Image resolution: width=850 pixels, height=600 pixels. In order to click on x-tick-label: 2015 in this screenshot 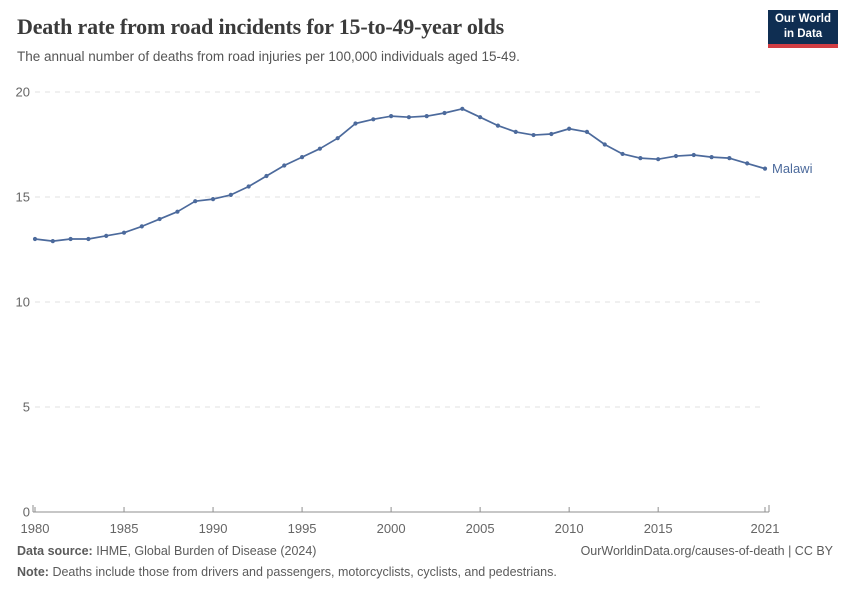, I will do `click(658, 528)`.